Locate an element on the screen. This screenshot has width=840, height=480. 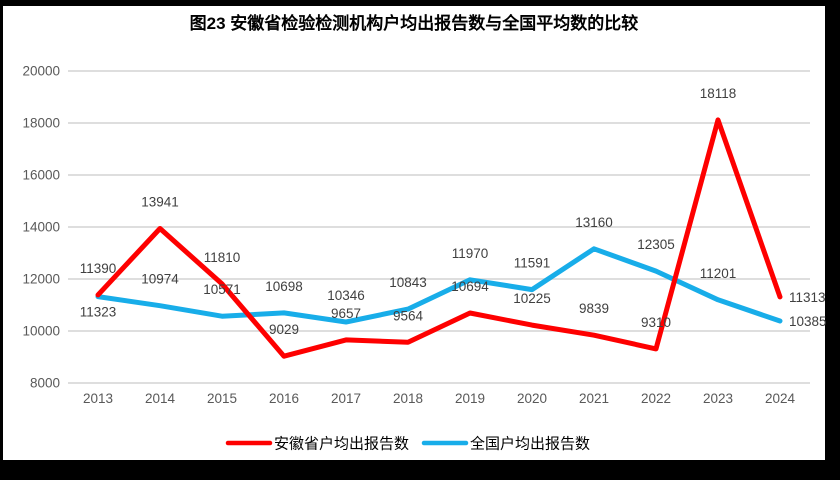
data-label: 13941 is located at coordinates (160, 202).